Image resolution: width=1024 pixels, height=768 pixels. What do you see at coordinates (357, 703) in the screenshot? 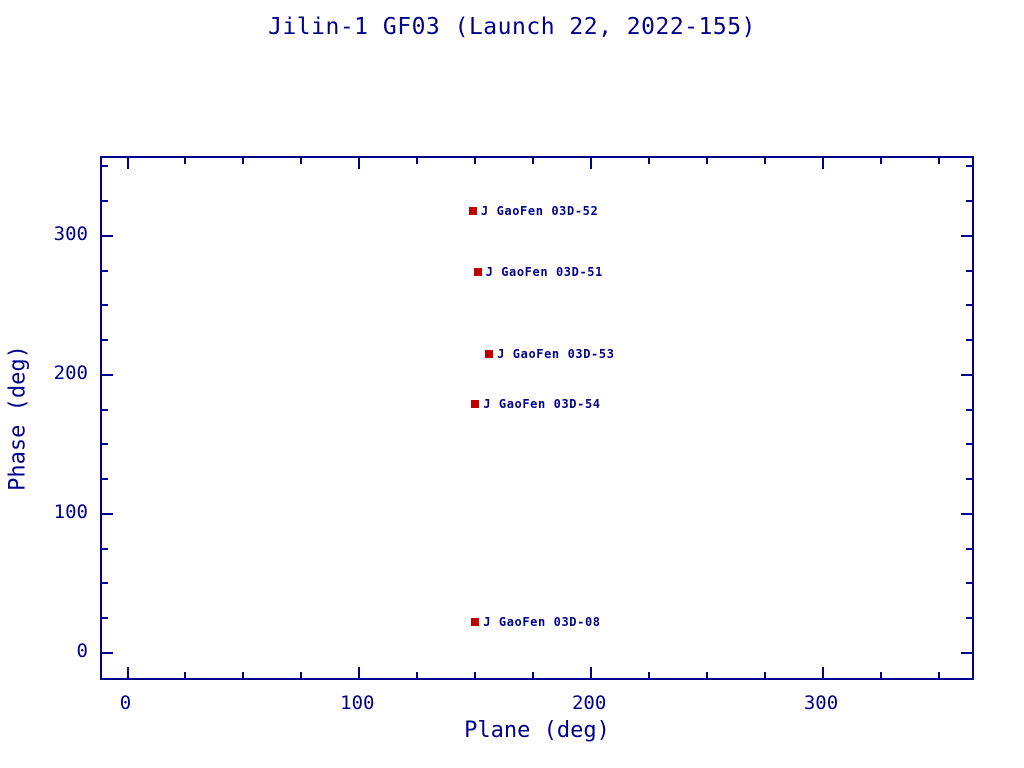
I see `x-tick-label: 100` at bounding box center [357, 703].